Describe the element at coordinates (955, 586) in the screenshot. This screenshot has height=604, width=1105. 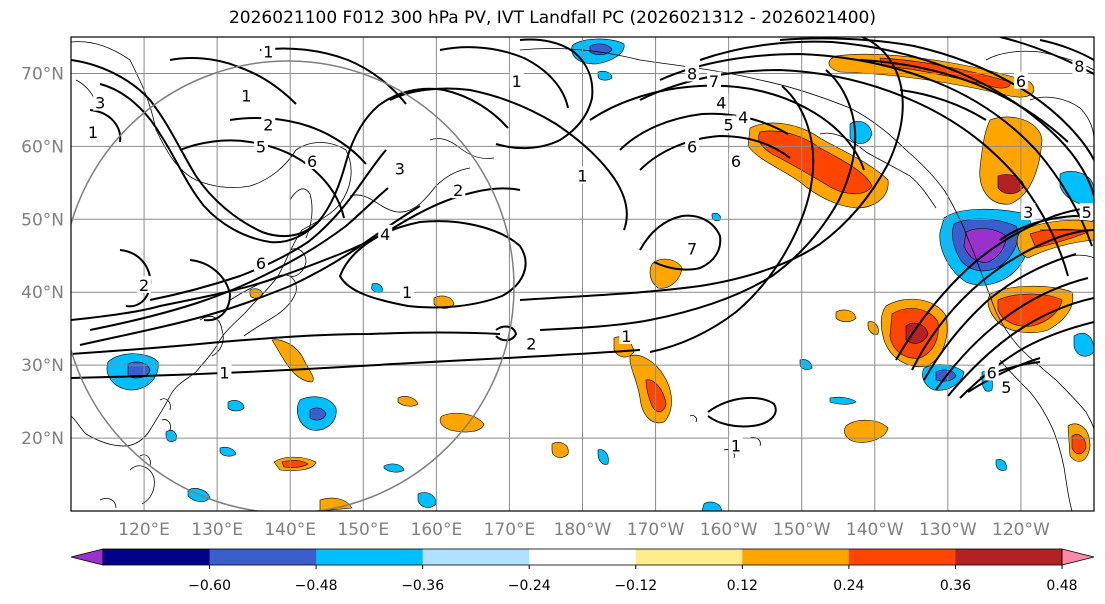
I see `colorbar-tick-label: 0.36` at that location.